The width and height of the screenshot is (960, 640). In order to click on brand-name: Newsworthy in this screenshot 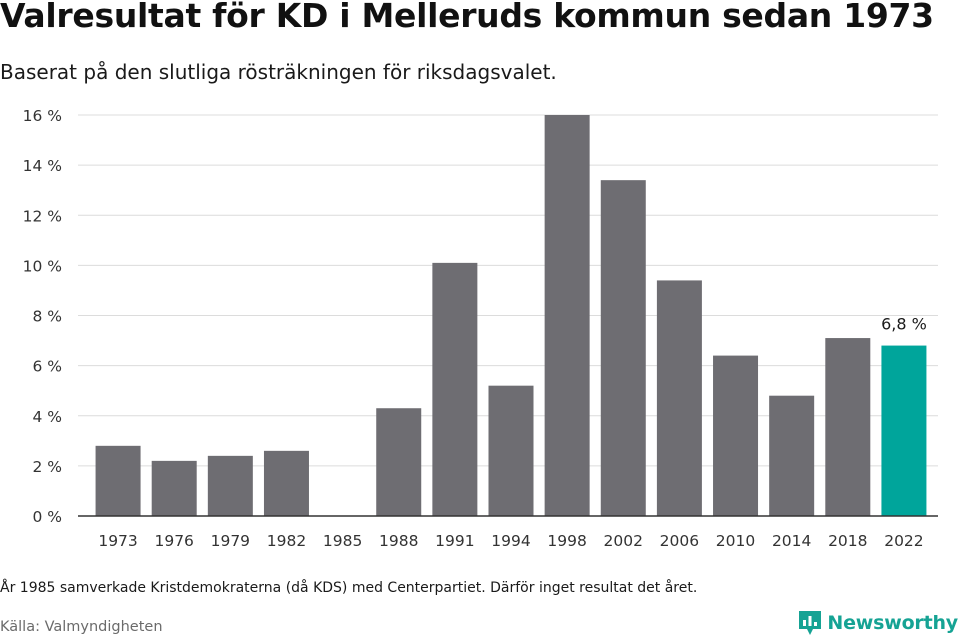, I will do `click(892, 623)`.